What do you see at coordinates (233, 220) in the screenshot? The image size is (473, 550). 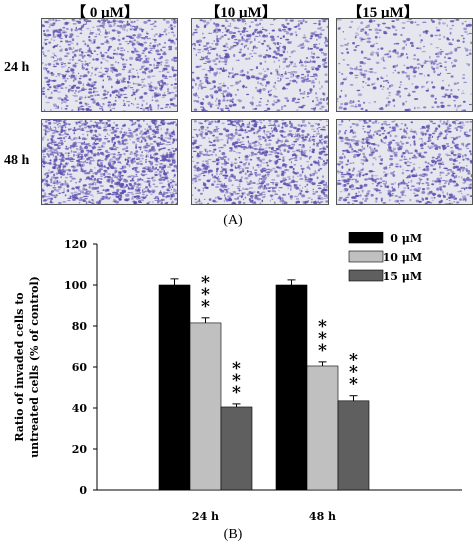 I see `panel-a-label: (A)` at bounding box center [233, 220].